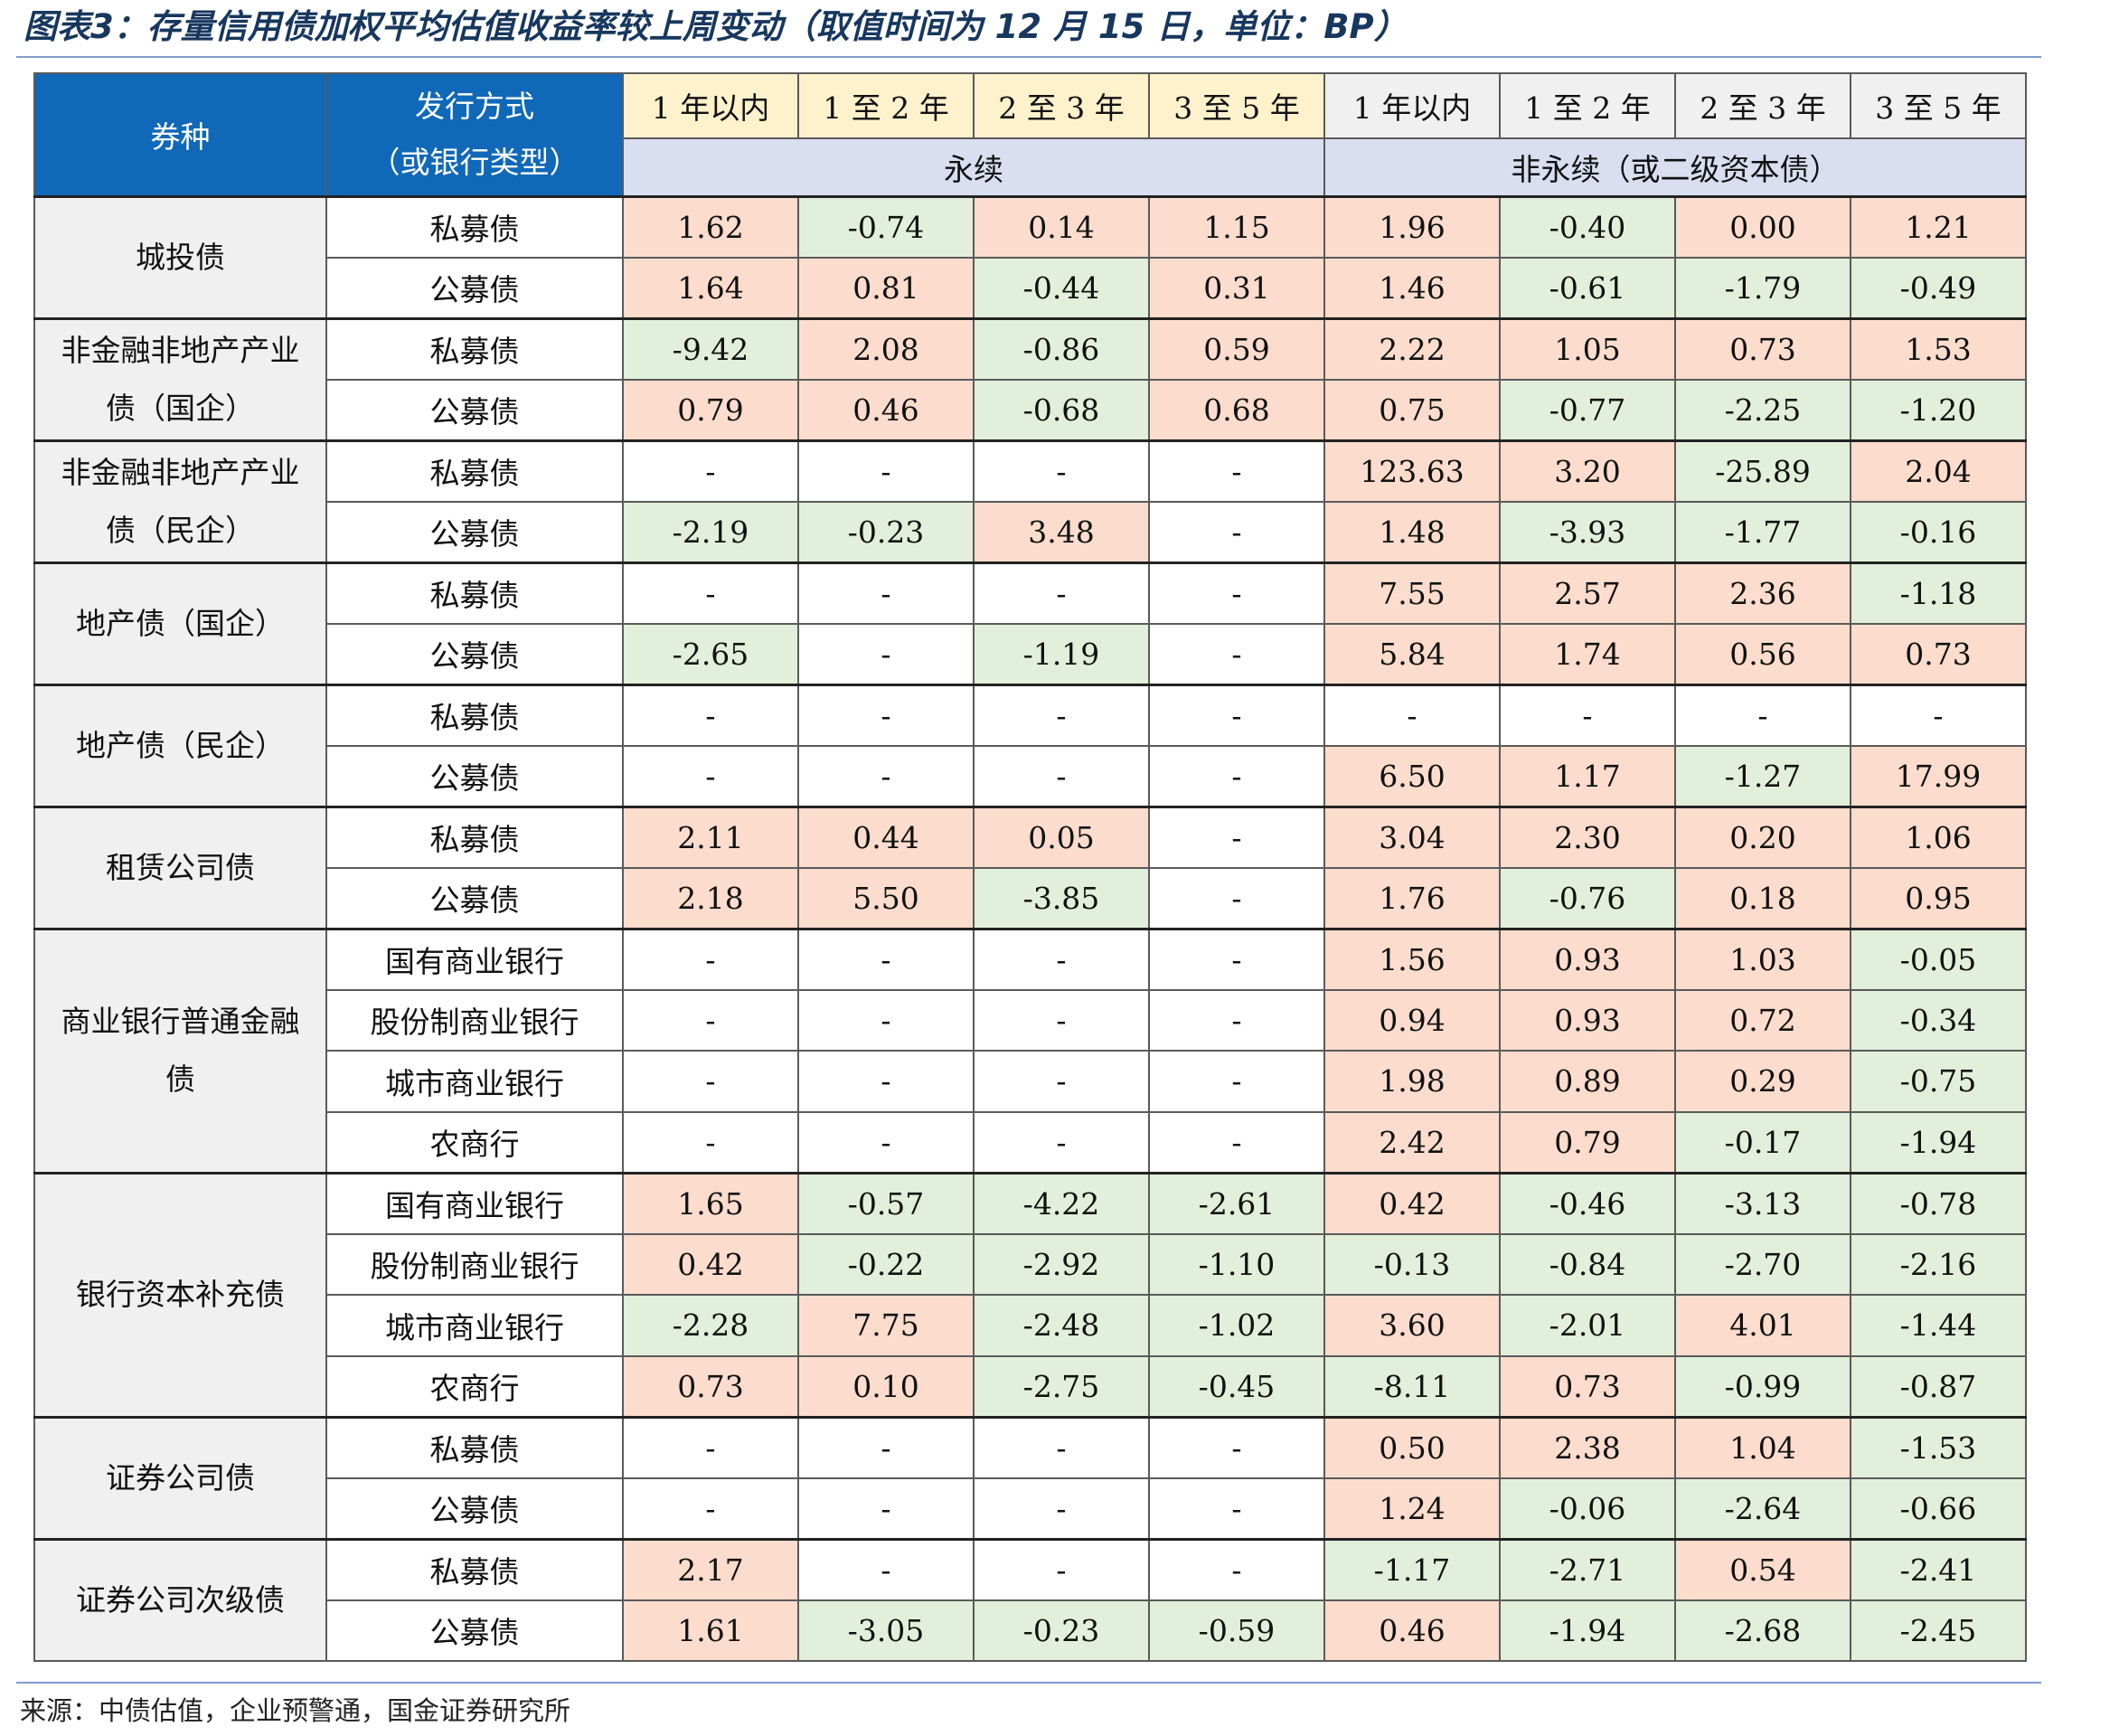  What do you see at coordinates (1412, 410) in the screenshot?
I see `value-cell: 0.75` at bounding box center [1412, 410].